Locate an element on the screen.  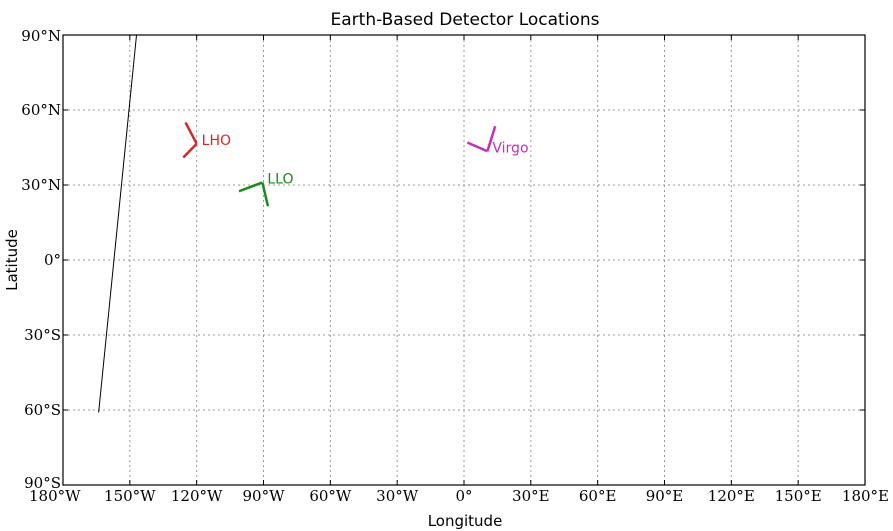
y-tick-label: 30°S is located at coordinates (42, 335).